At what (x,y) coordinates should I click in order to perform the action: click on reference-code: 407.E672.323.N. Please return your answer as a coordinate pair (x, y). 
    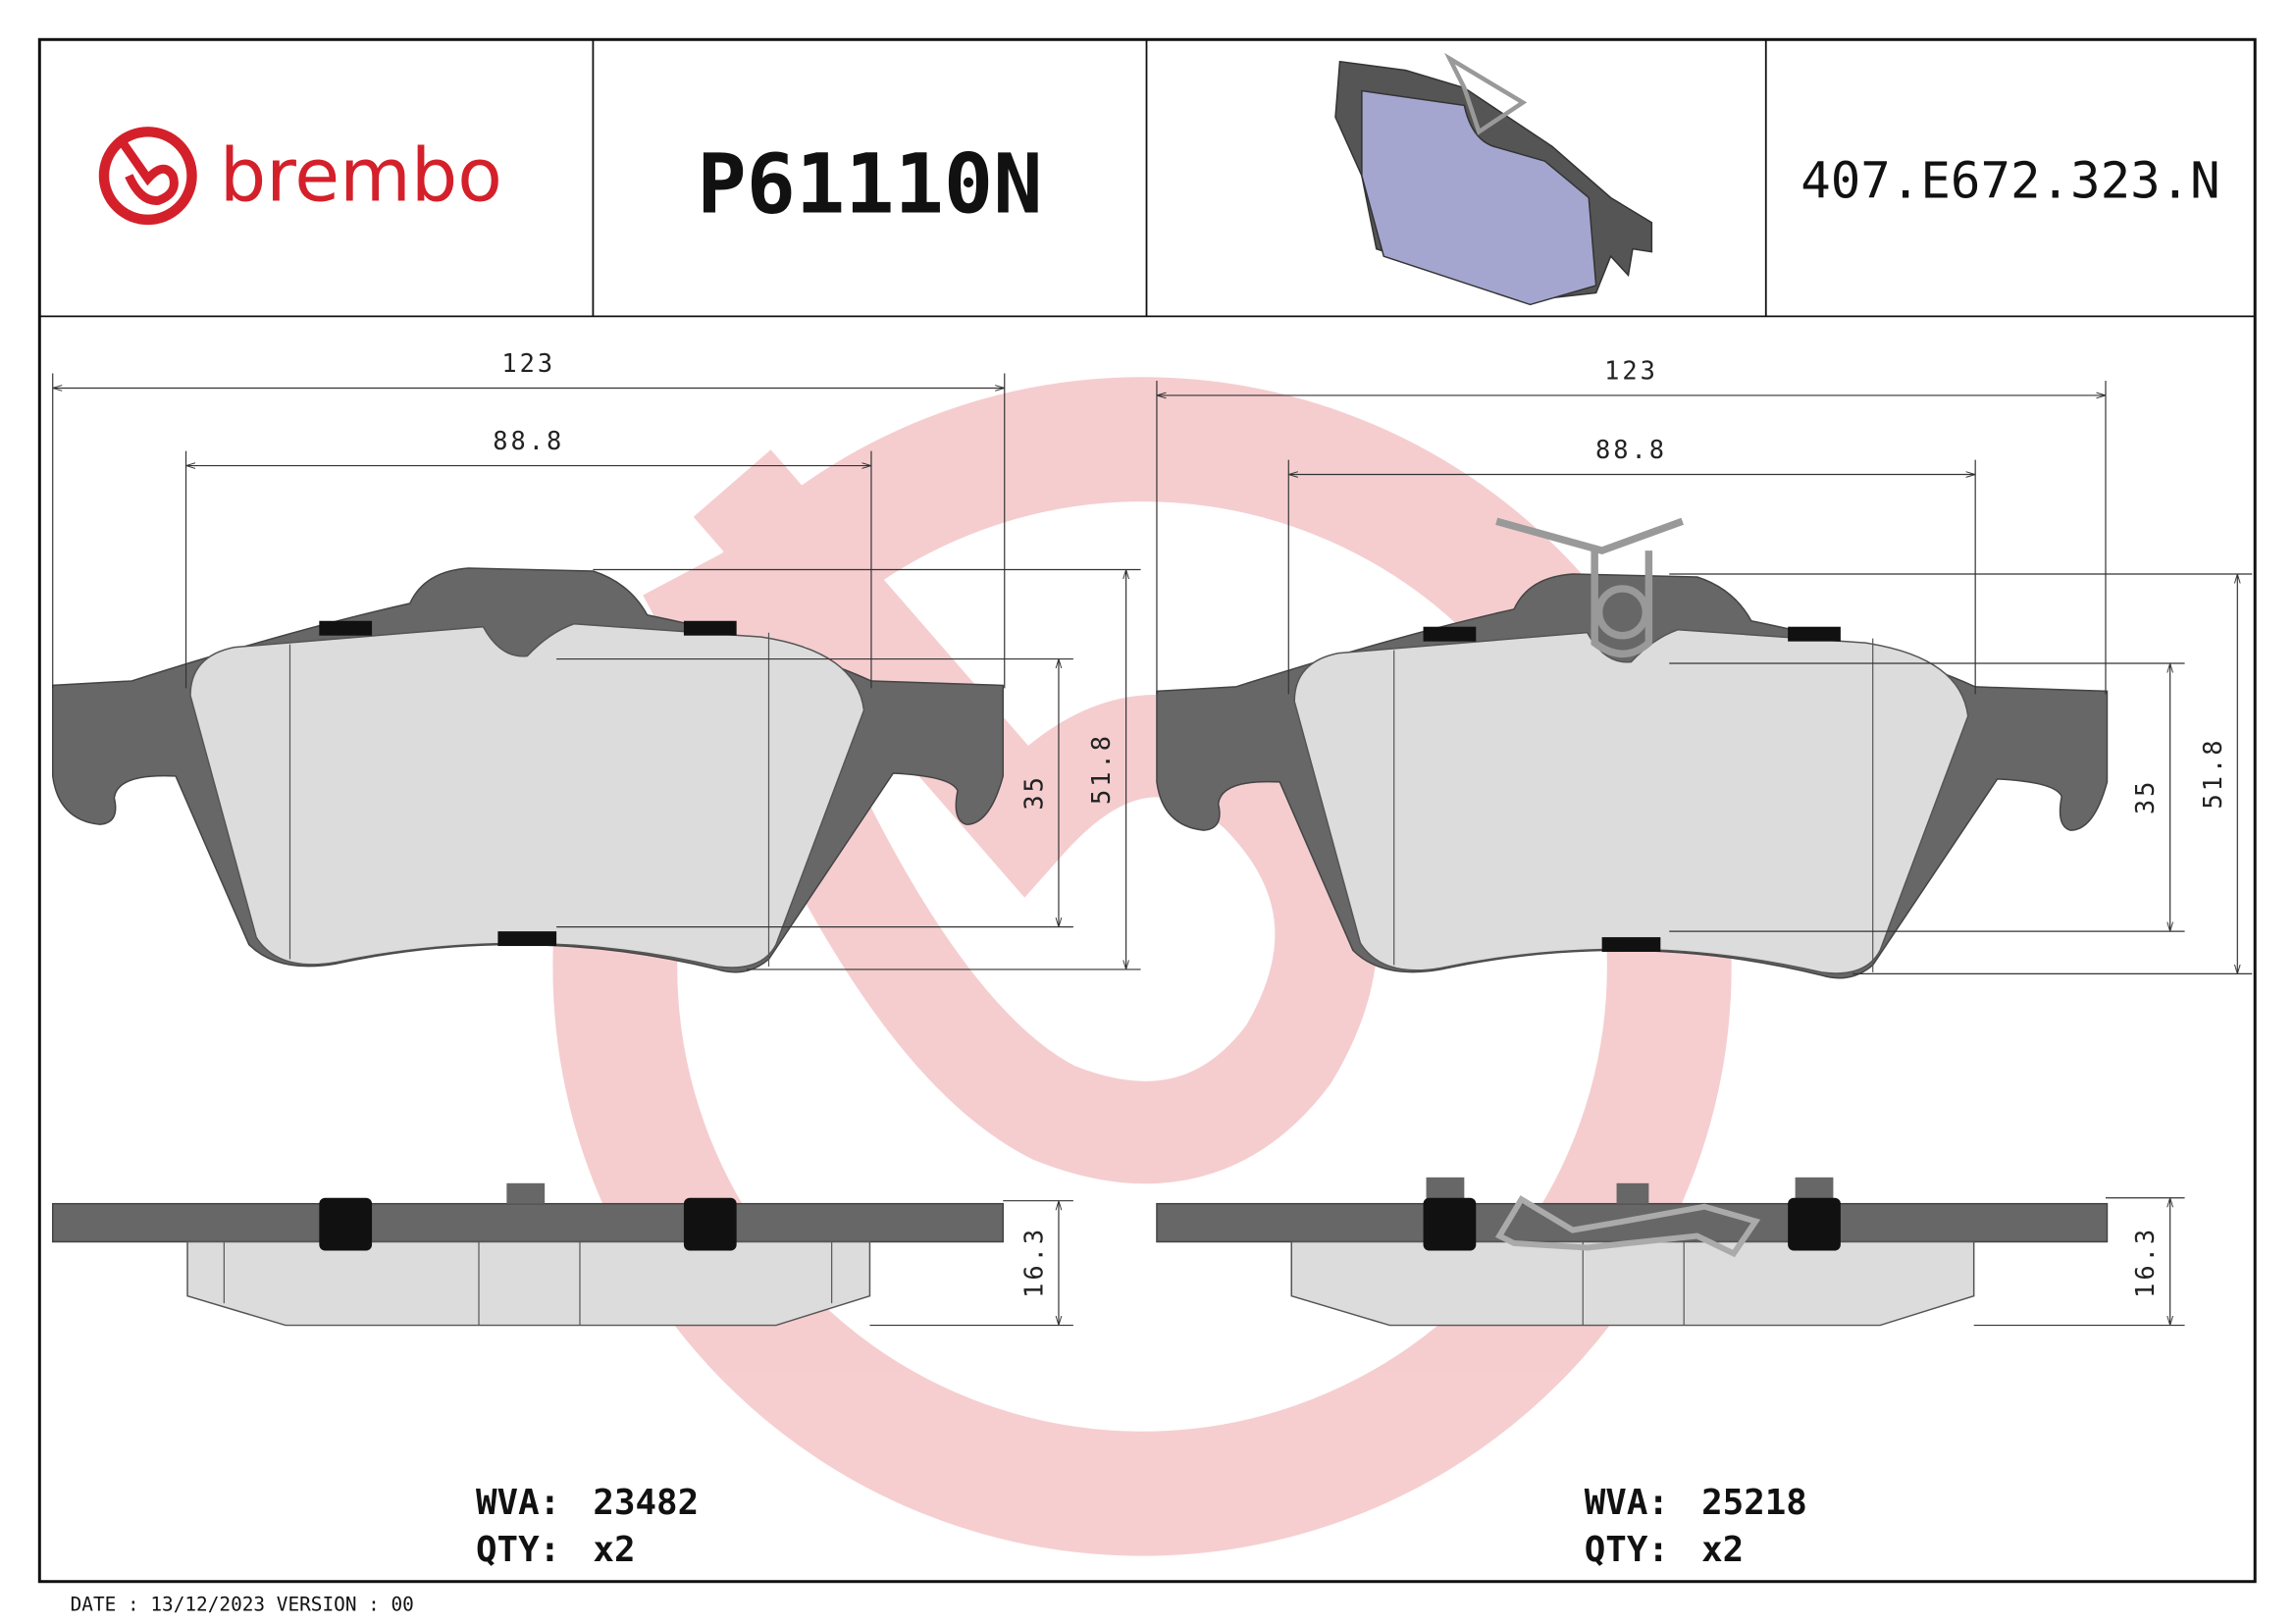
    Looking at the image, I should click on (2010, 180).